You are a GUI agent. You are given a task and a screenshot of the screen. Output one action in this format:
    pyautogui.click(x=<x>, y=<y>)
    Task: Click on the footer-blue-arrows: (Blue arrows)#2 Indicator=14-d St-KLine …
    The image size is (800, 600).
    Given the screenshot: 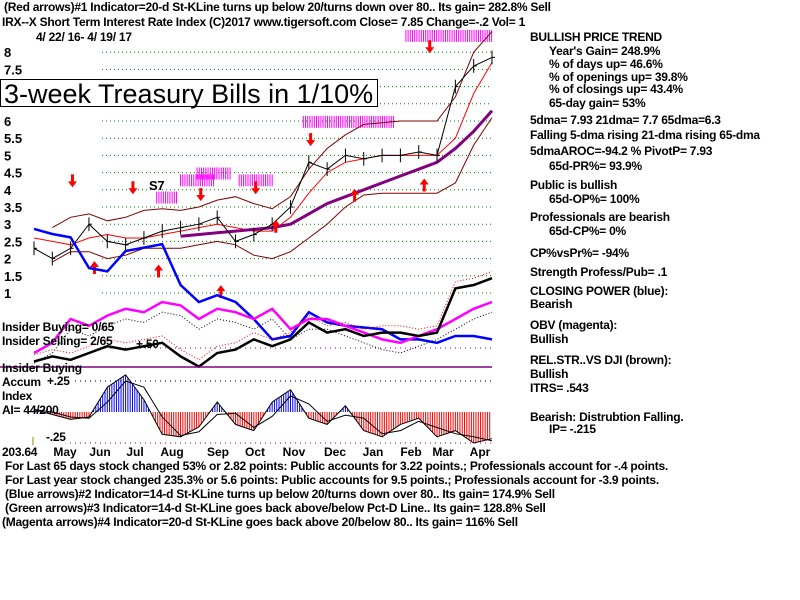 What is the action you would take?
    pyautogui.click(x=280, y=494)
    